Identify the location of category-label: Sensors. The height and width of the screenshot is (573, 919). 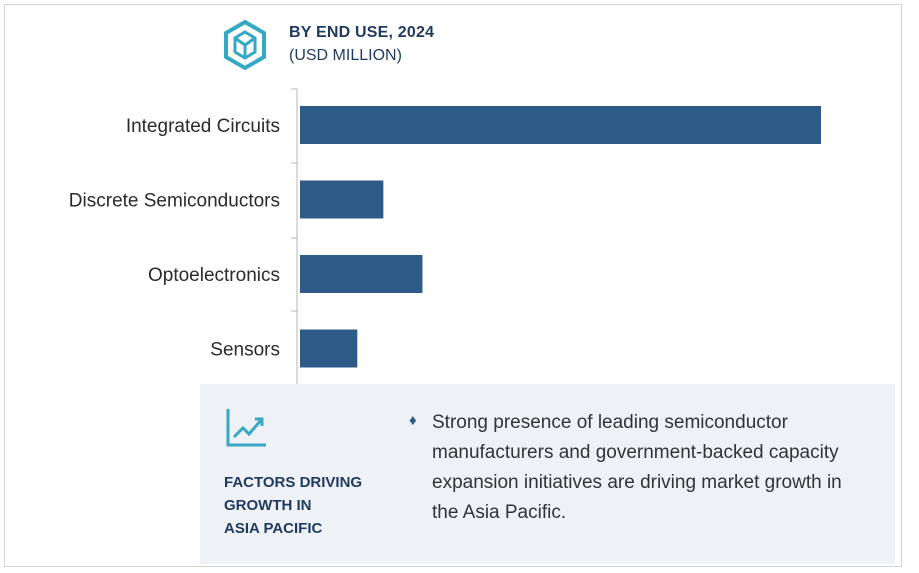
(245, 350).